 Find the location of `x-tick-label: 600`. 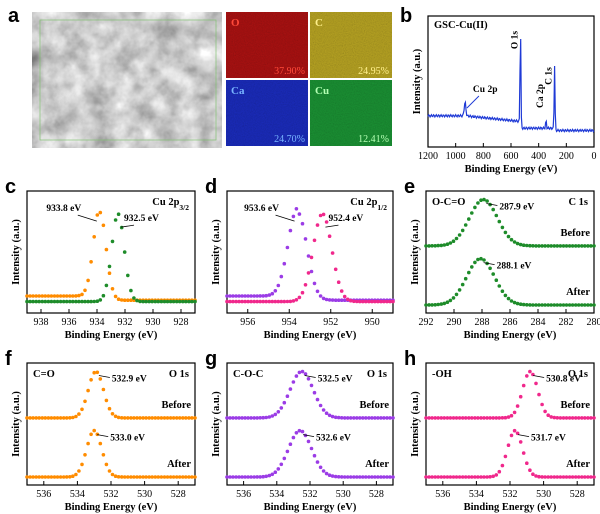

x-tick-label: 600 is located at coordinates (511, 156).